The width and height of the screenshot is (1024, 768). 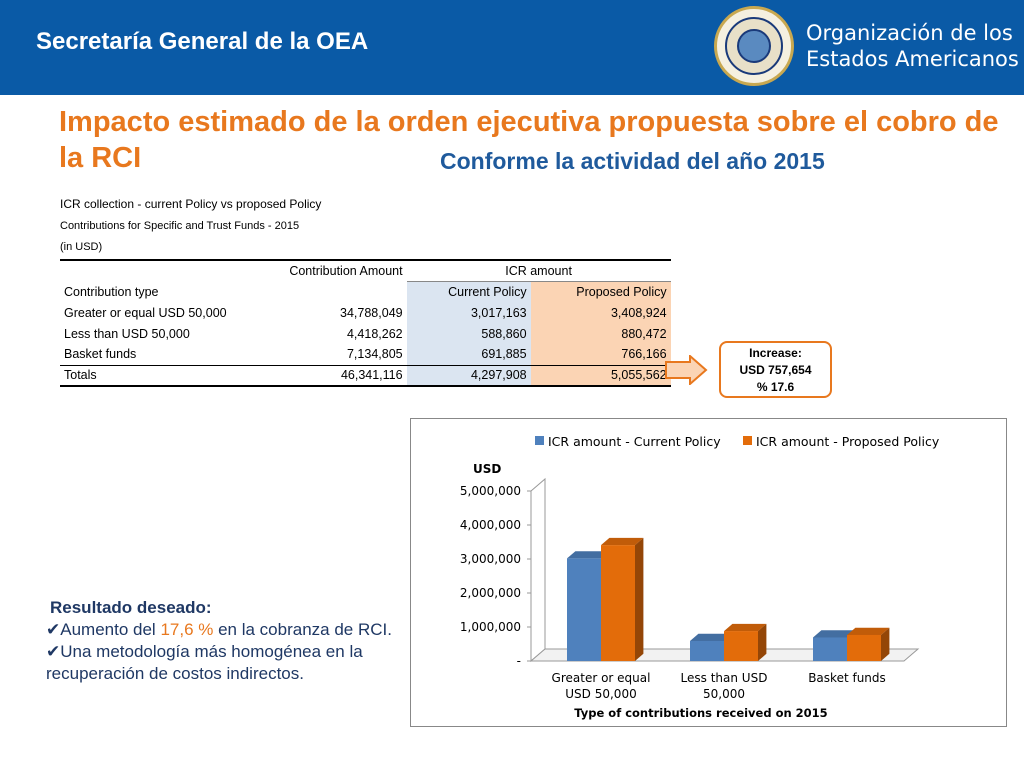 I want to click on y-tick-label: -, so click(x=519, y=661).